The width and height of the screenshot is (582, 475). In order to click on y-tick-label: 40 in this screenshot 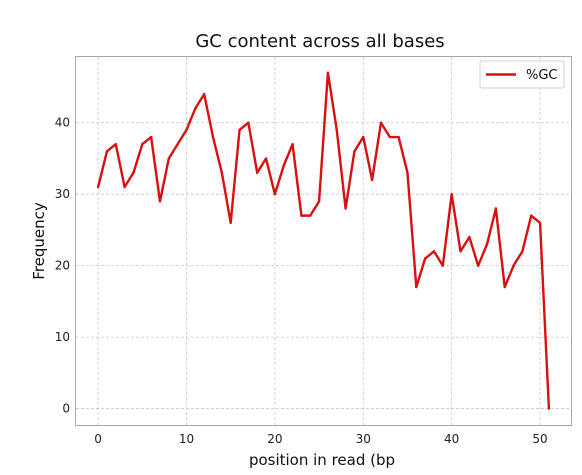, I will do `click(62, 123)`.